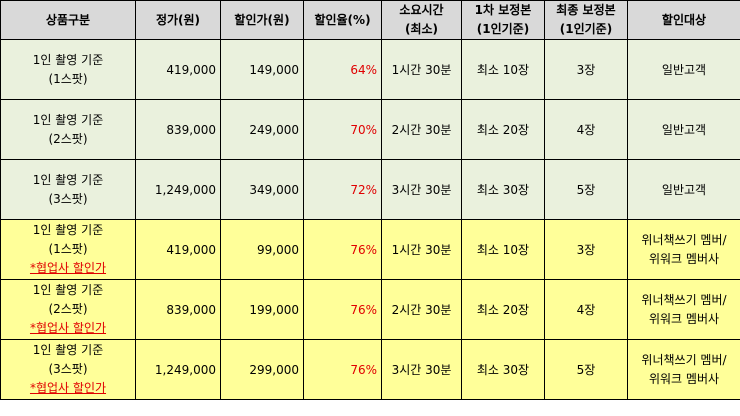 The width and height of the screenshot is (740, 416). I want to click on cell-discount-rate: 64%, so click(342, 69).